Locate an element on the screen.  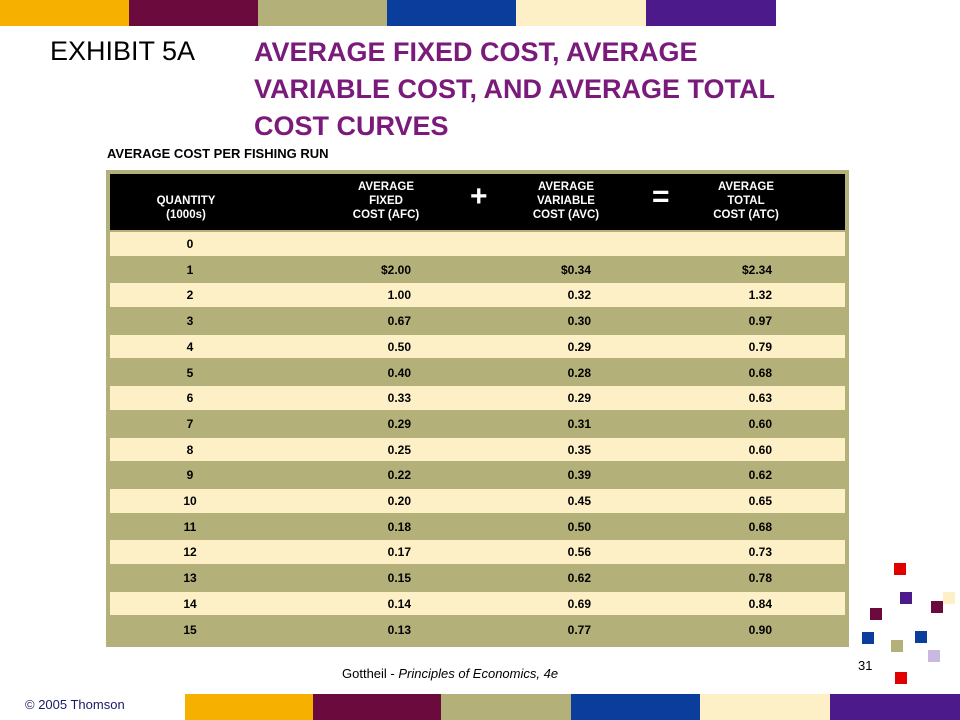
table-cell: 7 is located at coordinates (190, 423).